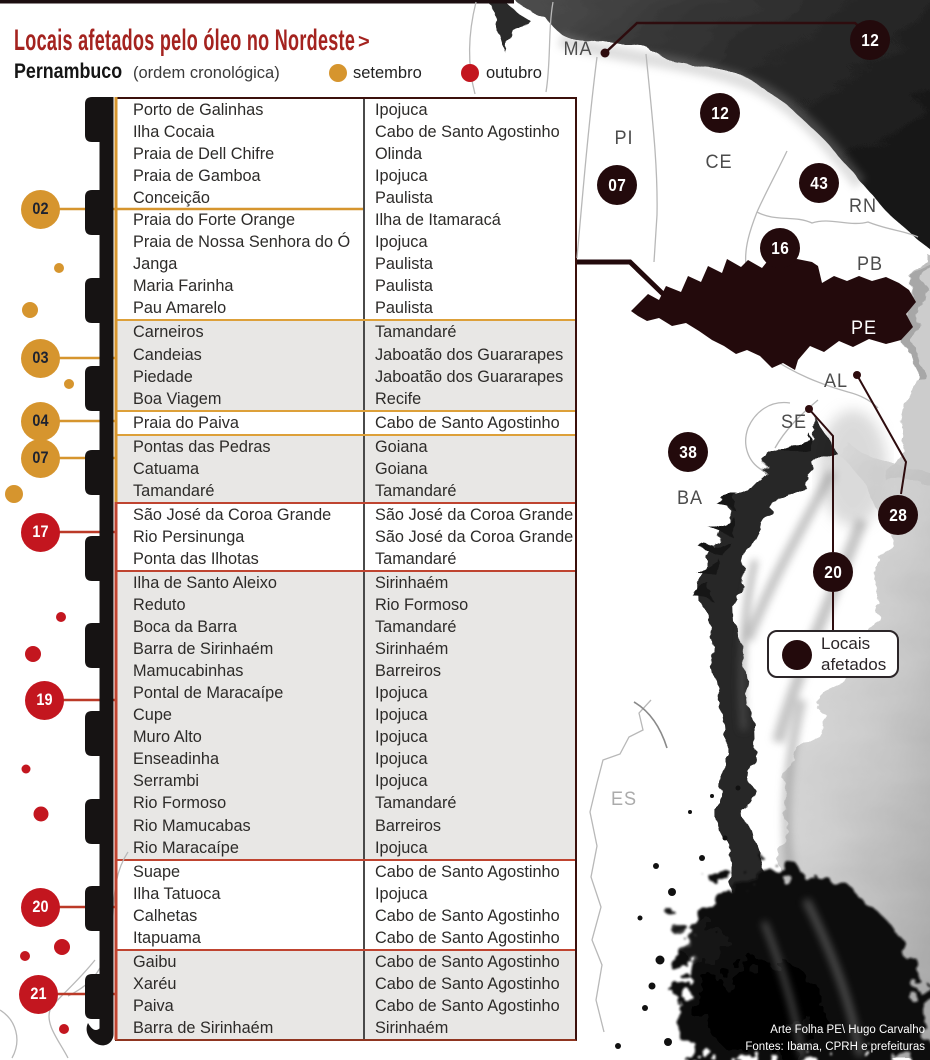 The height and width of the screenshot is (1060, 930). Describe the element at coordinates (165, 915) in the screenshot. I see `cell-local: Calhetas` at that location.